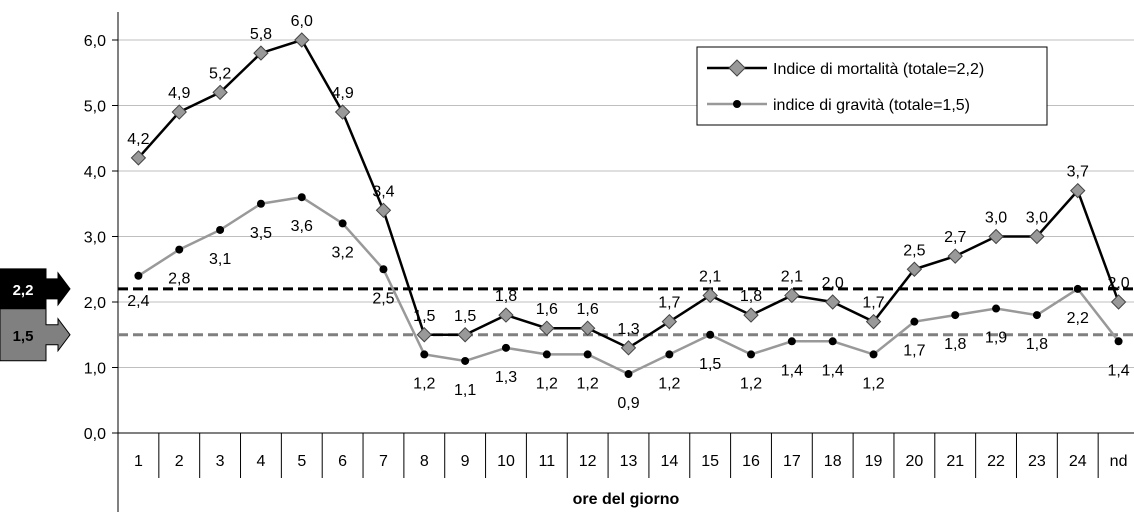  What do you see at coordinates (914, 461) in the screenshot?
I see `x-tick-label: 20` at bounding box center [914, 461].